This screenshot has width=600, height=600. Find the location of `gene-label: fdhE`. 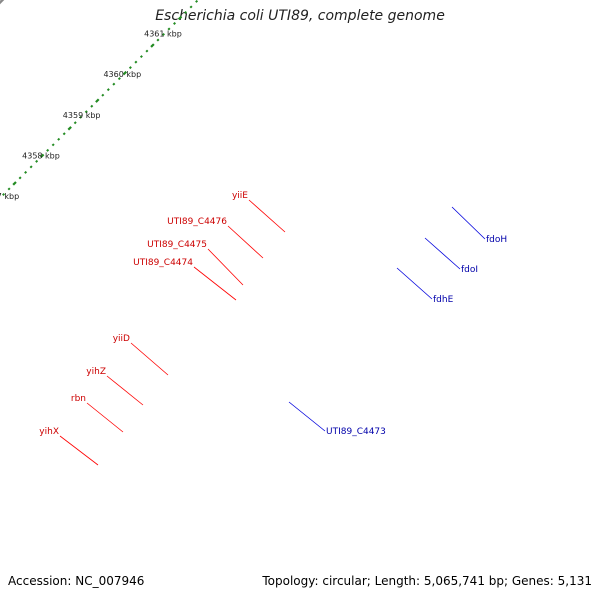

gene-label: fdhE is located at coordinates (443, 300).